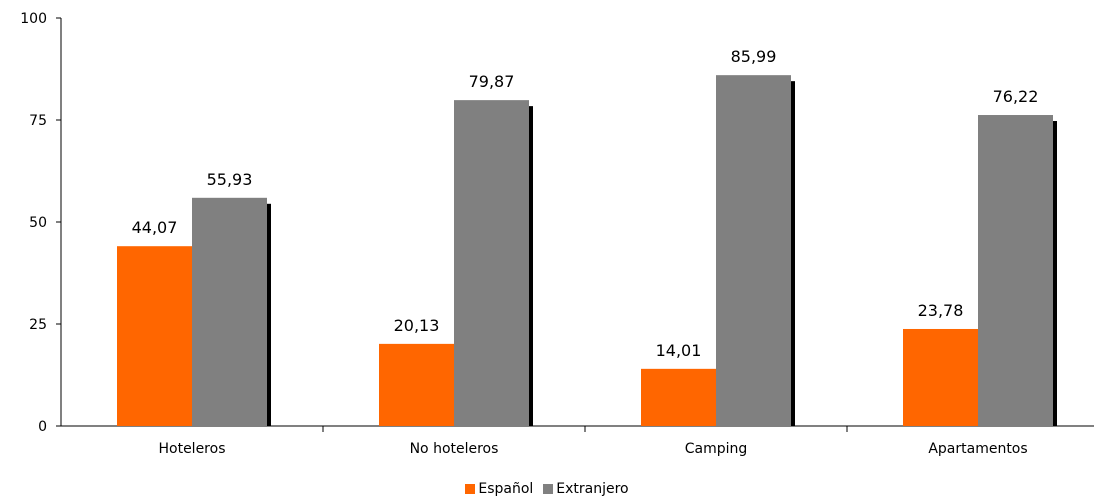 This screenshot has height=499, width=1094. I want to click on legend: Español Extranjero, so click(547, 489).